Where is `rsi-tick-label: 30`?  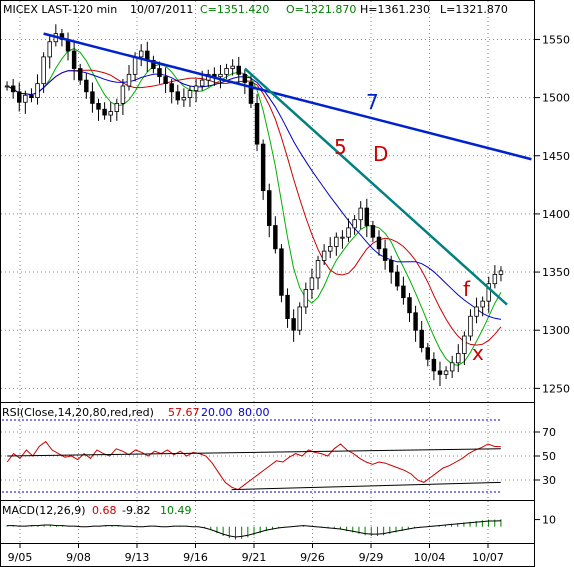 rsi-tick-label: 30 is located at coordinates (549, 480).